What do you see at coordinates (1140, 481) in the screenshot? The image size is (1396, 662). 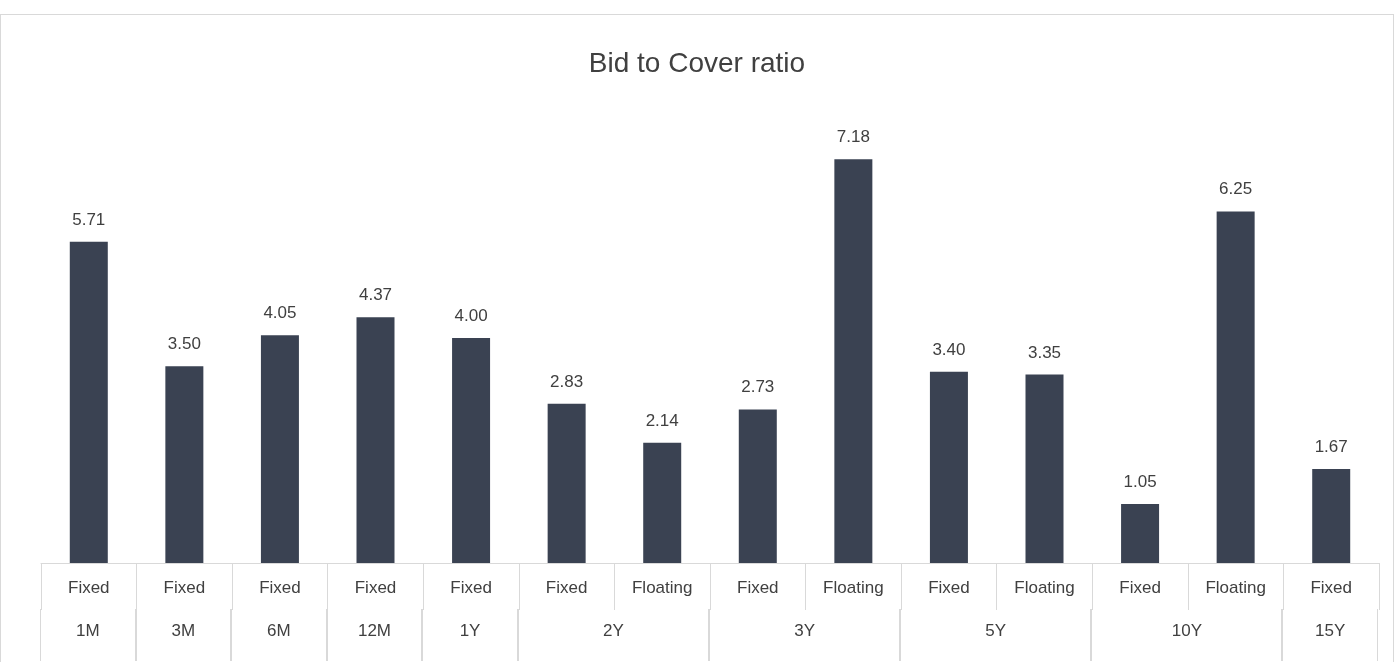 I see `data-label: 1.05` at bounding box center [1140, 481].